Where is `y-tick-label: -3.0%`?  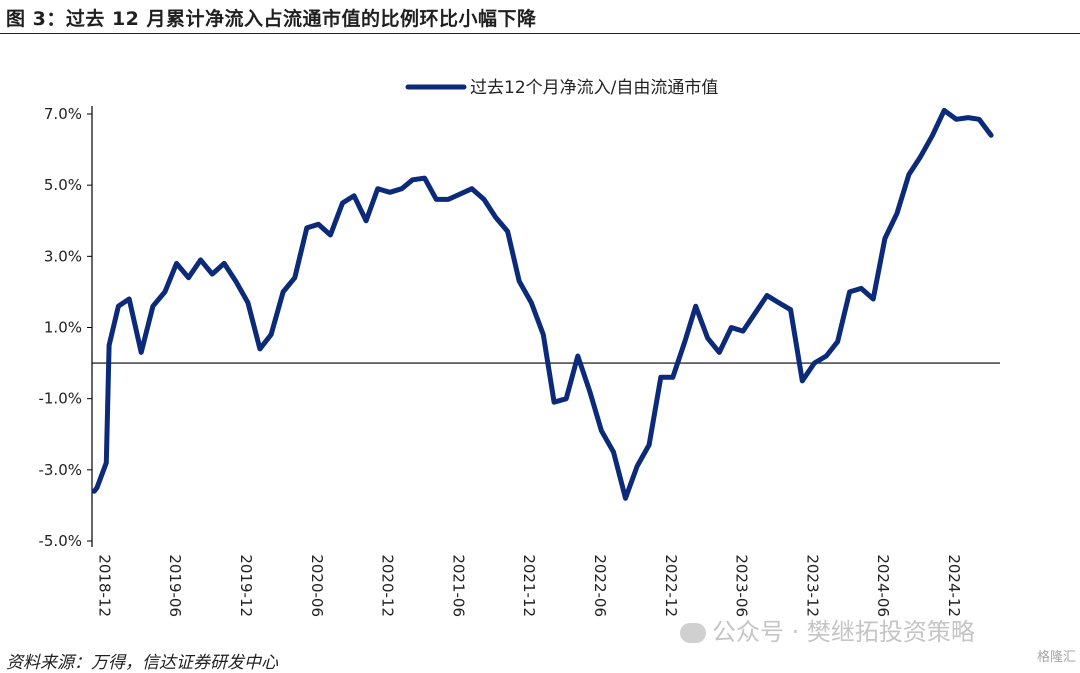
y-tick-label: -3.0% is located at coordinates (60, 470).